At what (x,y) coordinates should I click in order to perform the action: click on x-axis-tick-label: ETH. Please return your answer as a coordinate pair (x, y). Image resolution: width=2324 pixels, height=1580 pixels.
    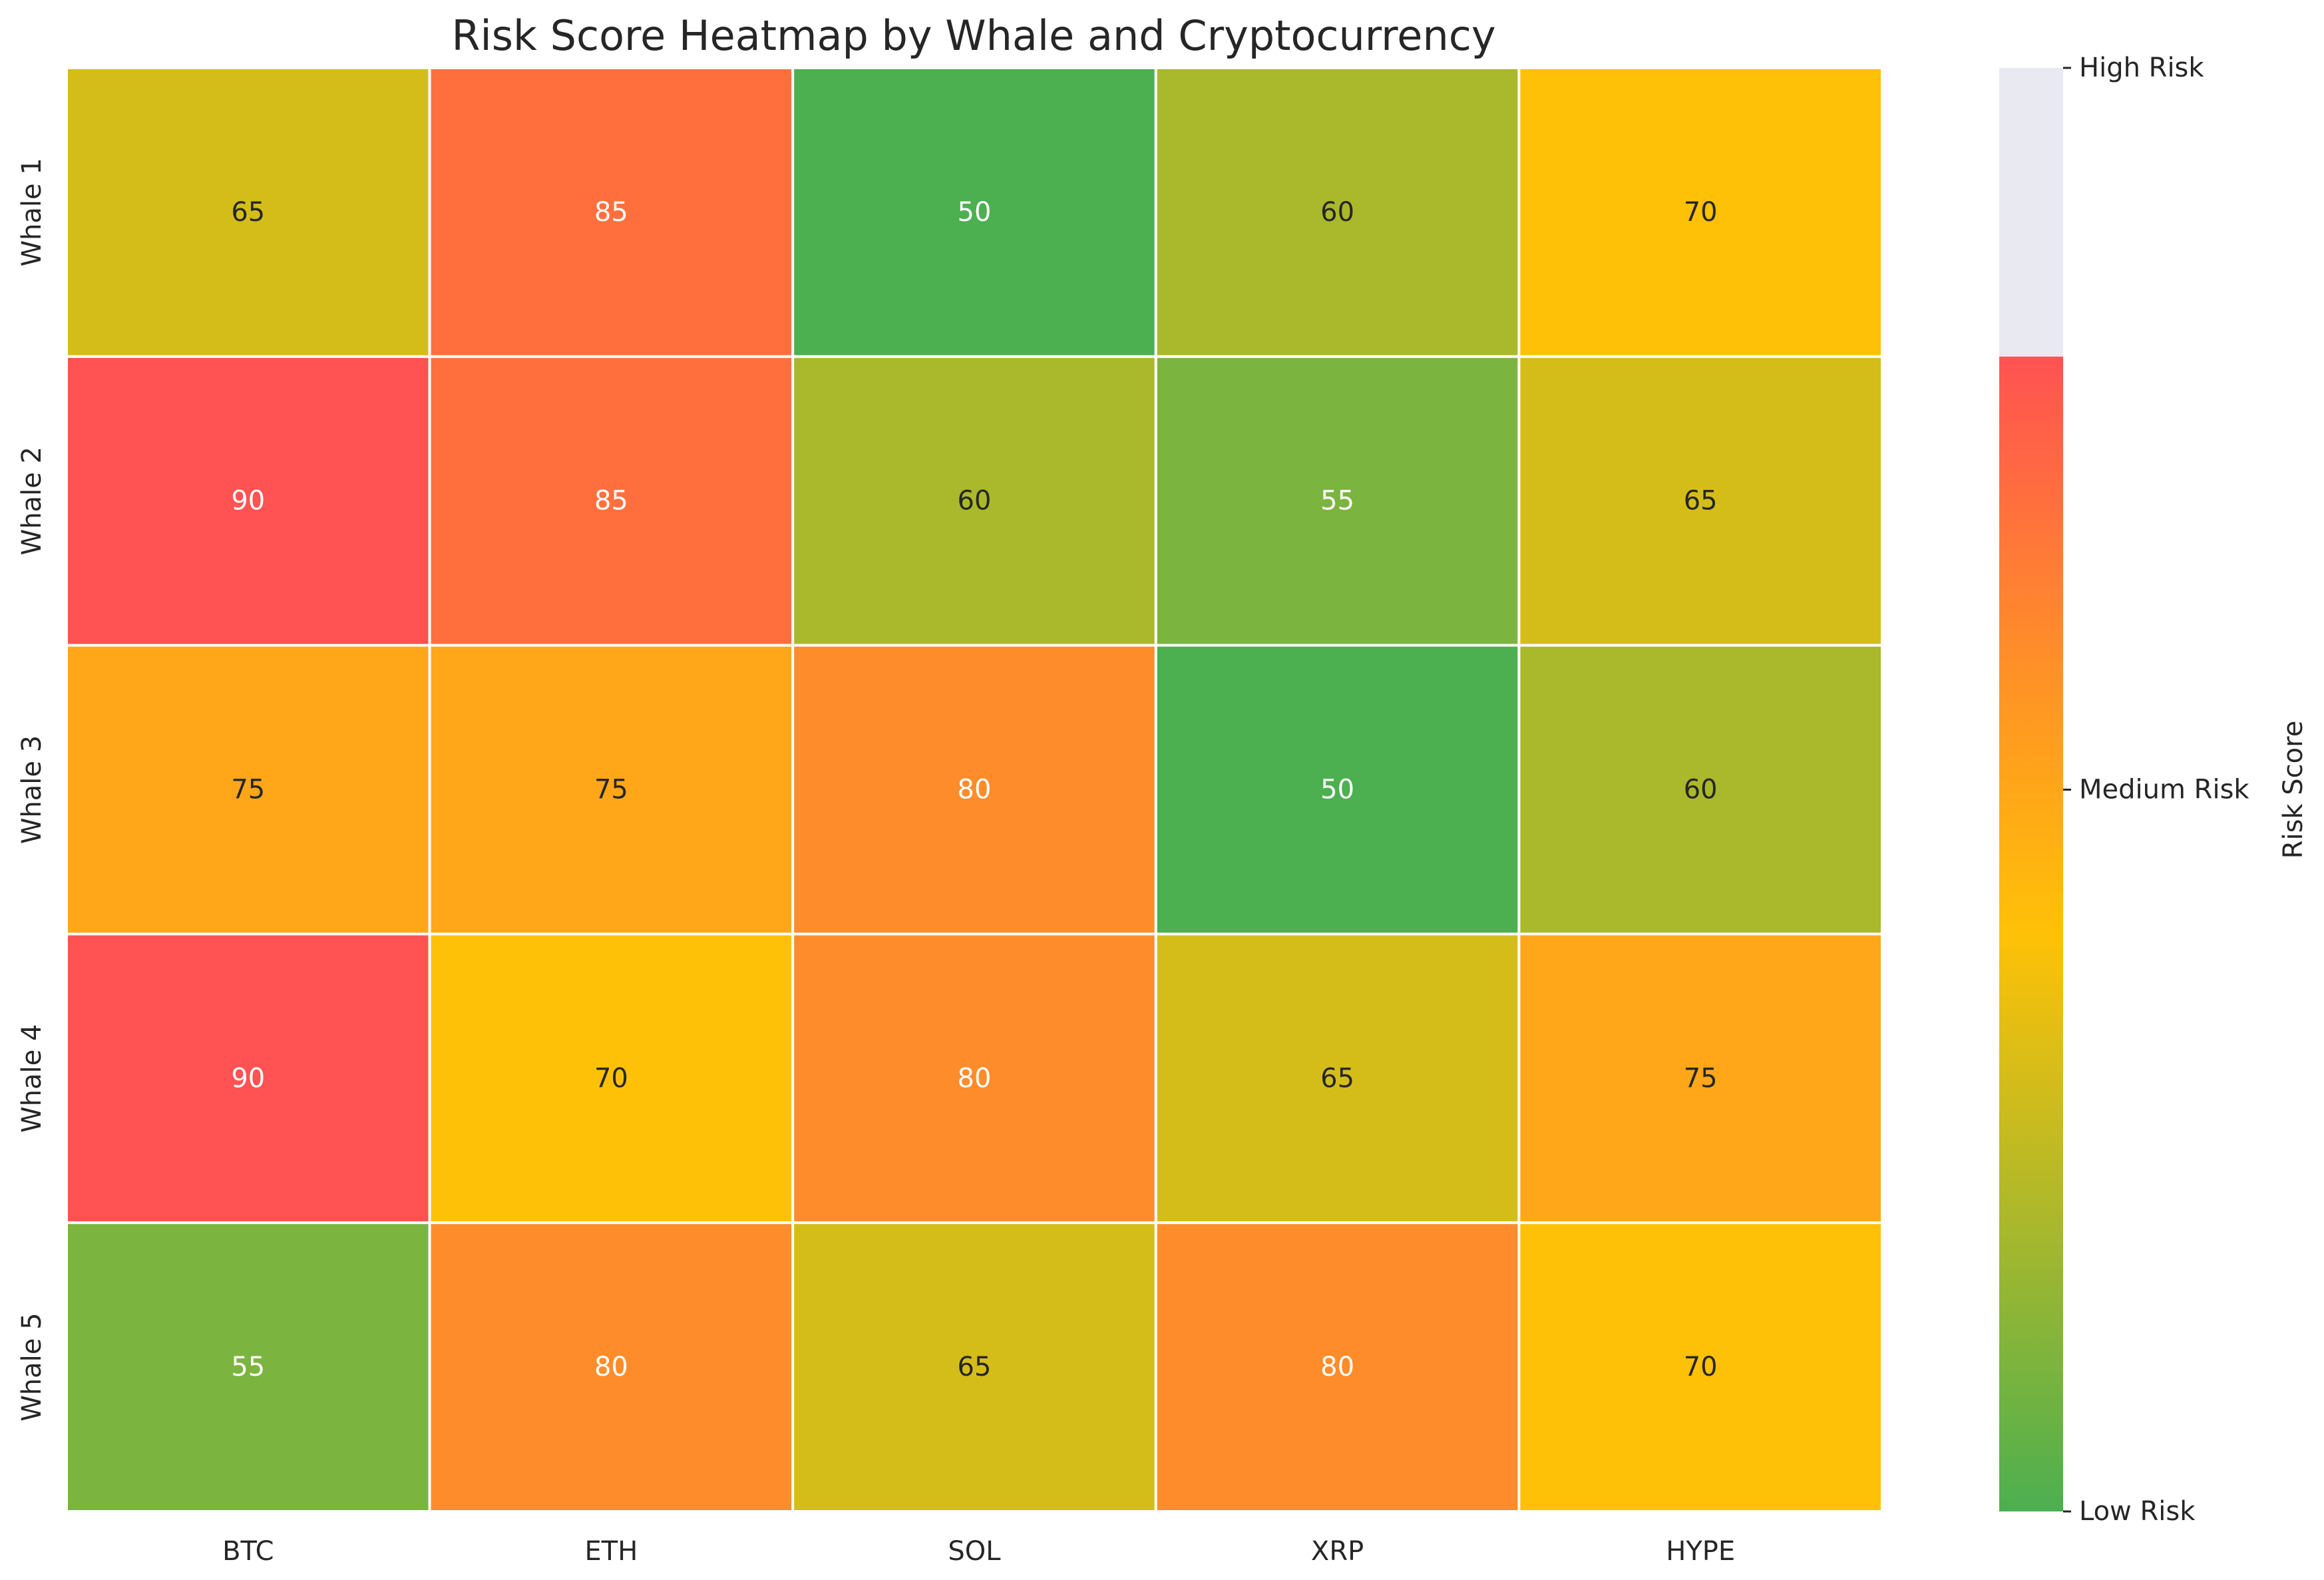
    Looking at the image, I should click on (611, 1551).